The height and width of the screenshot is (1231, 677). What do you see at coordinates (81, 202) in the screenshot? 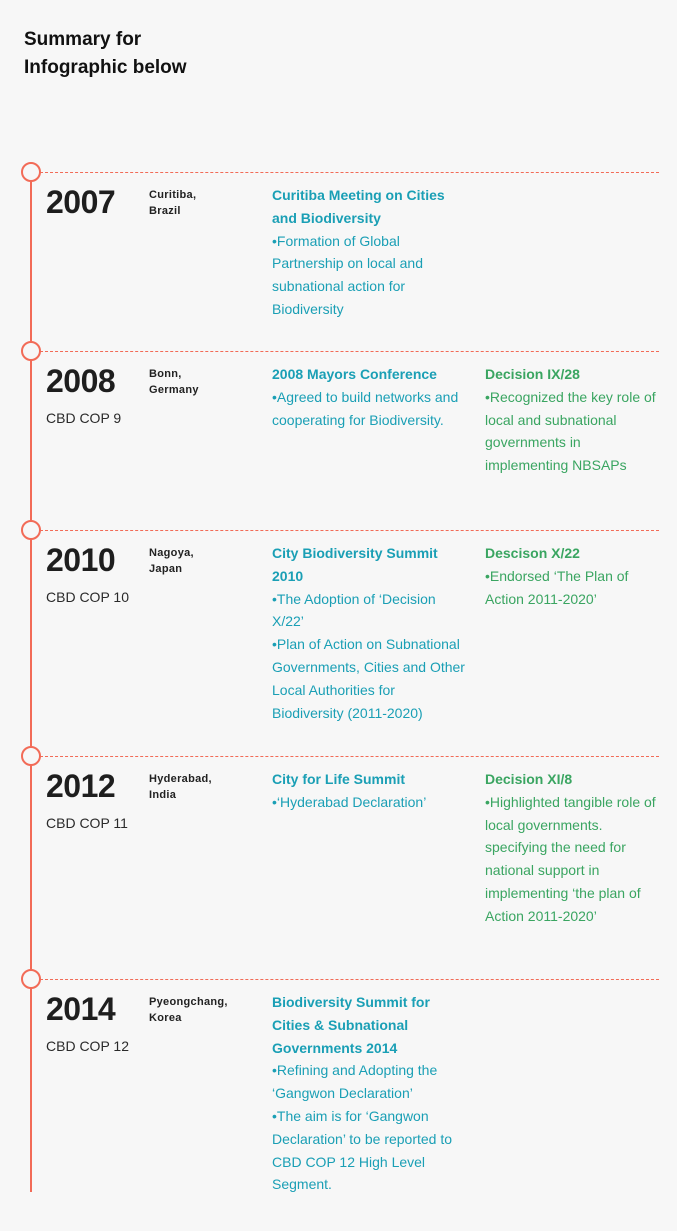
I see `entry-year: 2007` at bounding box center [81, 202].